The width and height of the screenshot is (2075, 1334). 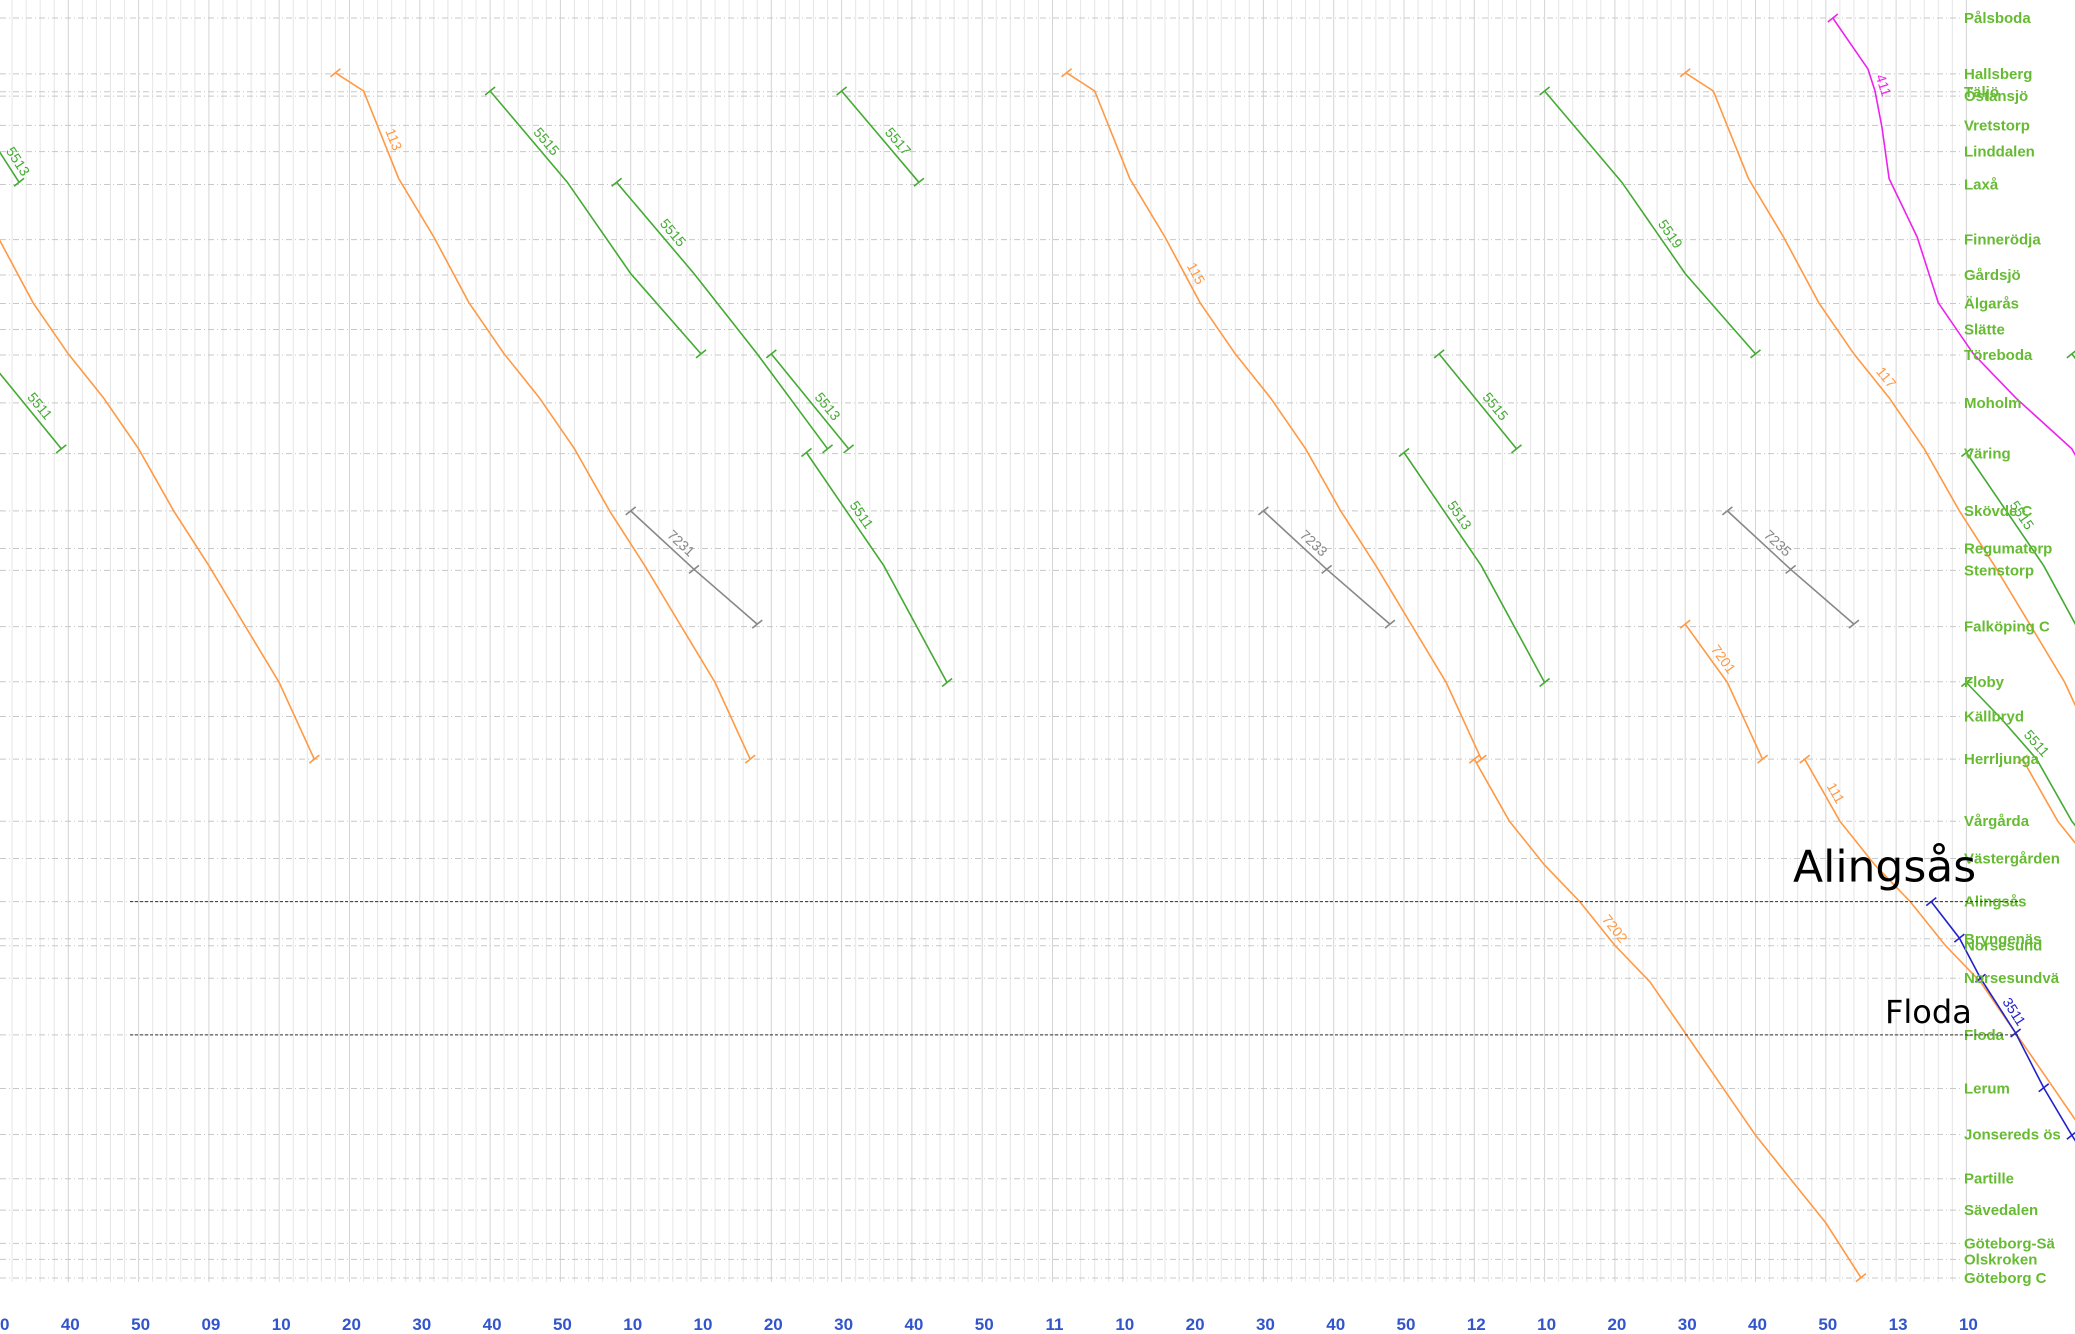 I want to click on time-tick-label: 13, so click(x=1898, y=1324).